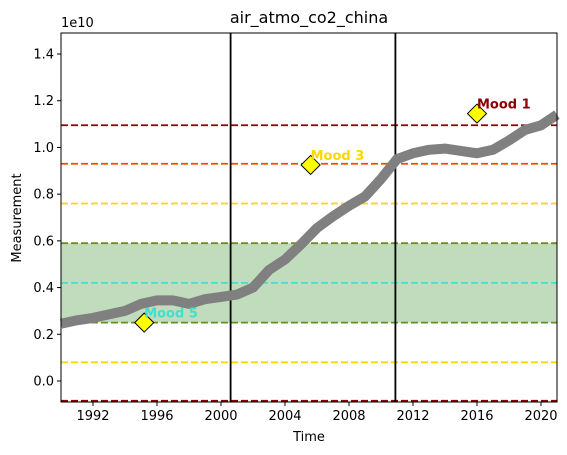 The image size is (567, 455). Describe the element at coordinates (43, 101) in the screenshot. I see `y-tick-label-7: 1.2` at that location.